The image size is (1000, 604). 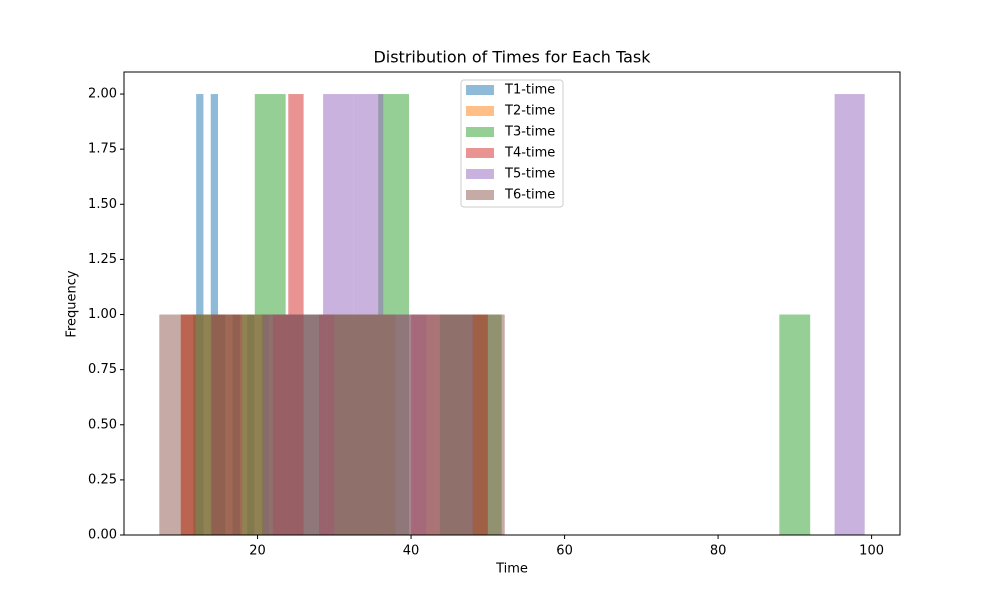 What do you see at coordinates (718, 551) in the screenshot?
I see `x-tick-label: 80` at bounding box center [718, 551].